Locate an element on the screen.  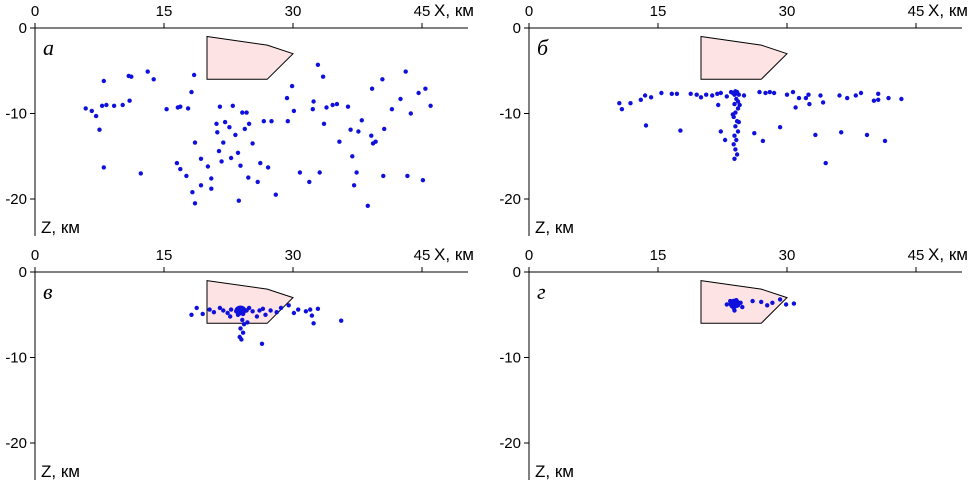
panel-letter-g: г is located at coordinates (541, 291).